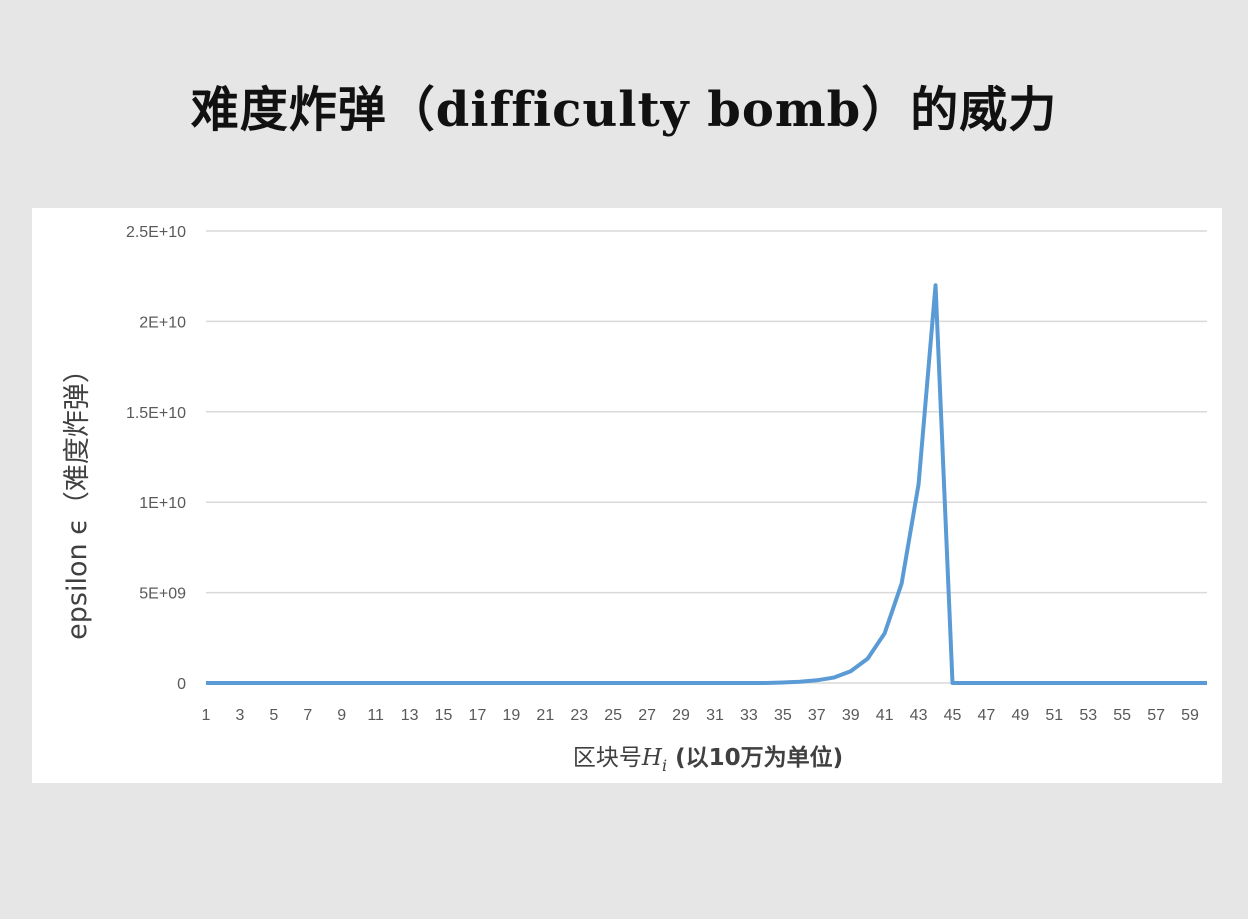 Image resolution: width=1248 pixels, height=919 pixels. Describe the element at coordinates (579, 715) in the screenshot. I see `x-tick-label: 23` at that location.